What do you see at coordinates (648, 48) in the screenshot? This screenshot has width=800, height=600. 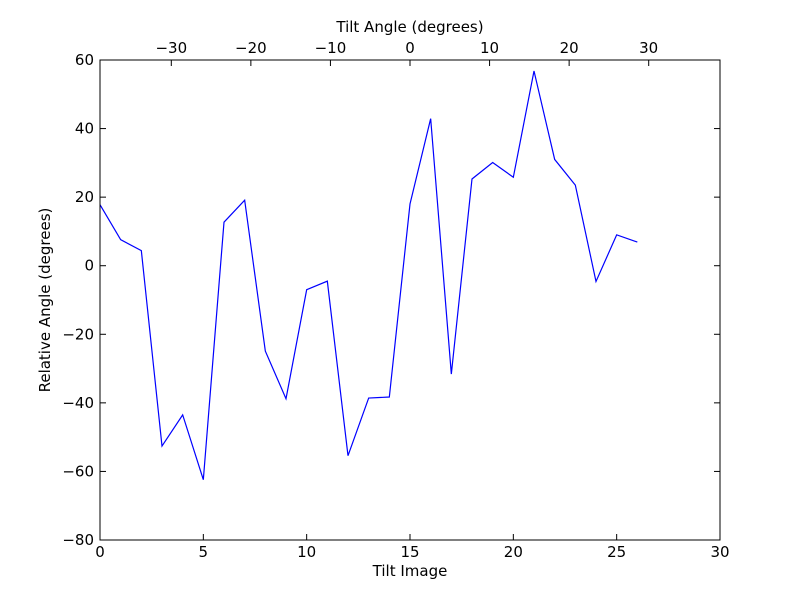 I see `top-x-tick-label: 30` at bounding box center [648, 48].